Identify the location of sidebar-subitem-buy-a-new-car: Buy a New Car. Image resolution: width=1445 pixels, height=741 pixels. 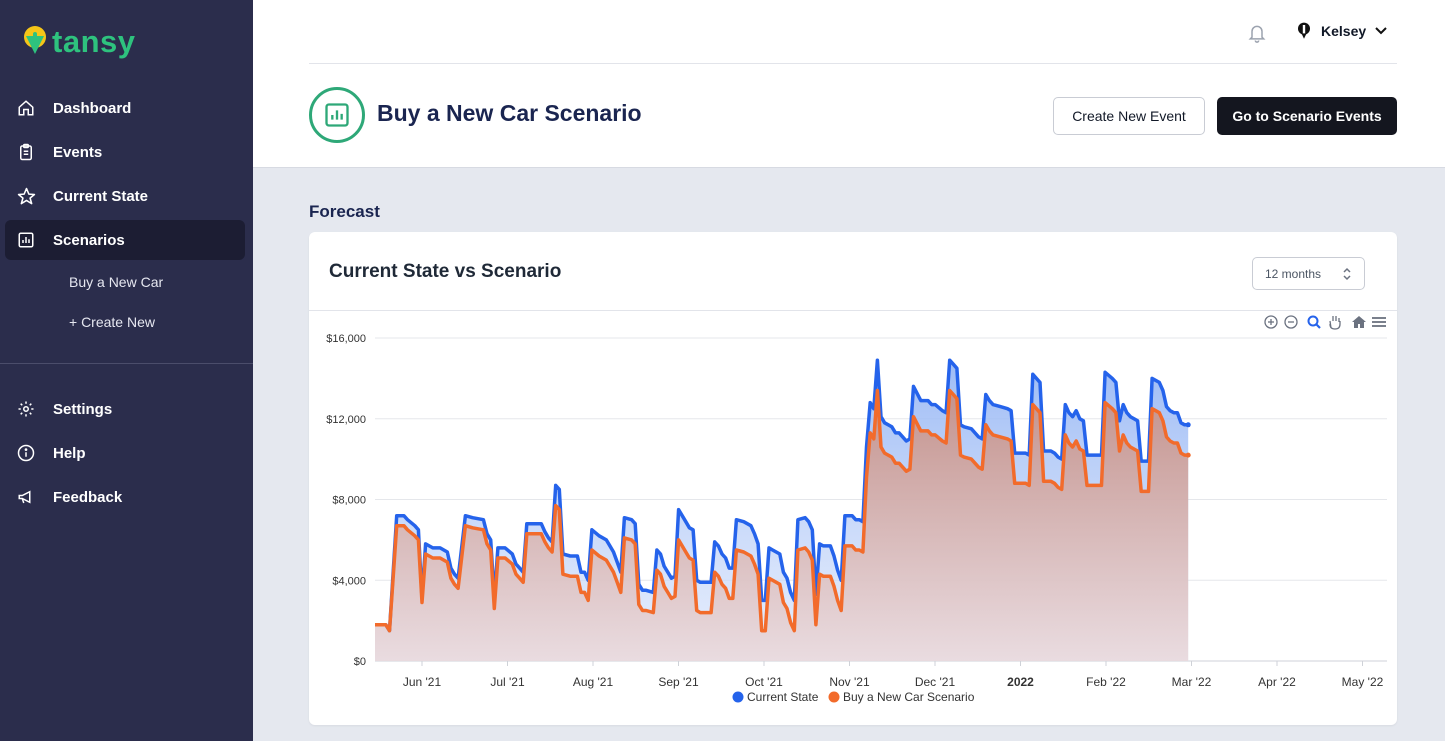
(116, 282).